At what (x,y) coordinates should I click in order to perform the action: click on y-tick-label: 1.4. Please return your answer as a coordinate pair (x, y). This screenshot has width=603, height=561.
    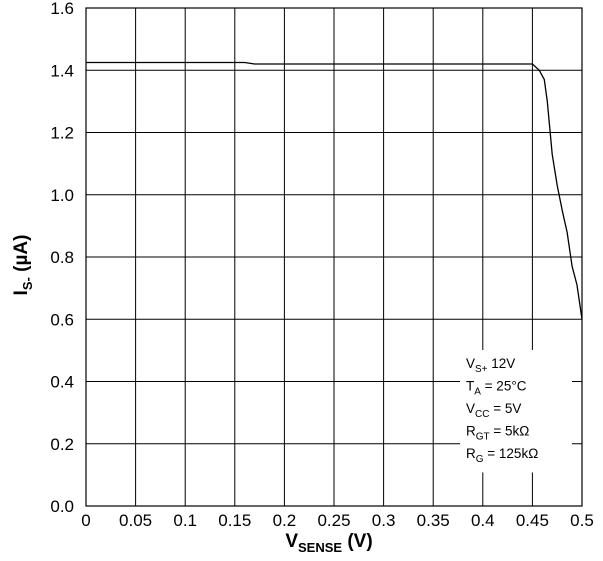
    Looking at the image, I should click on (62, 70).